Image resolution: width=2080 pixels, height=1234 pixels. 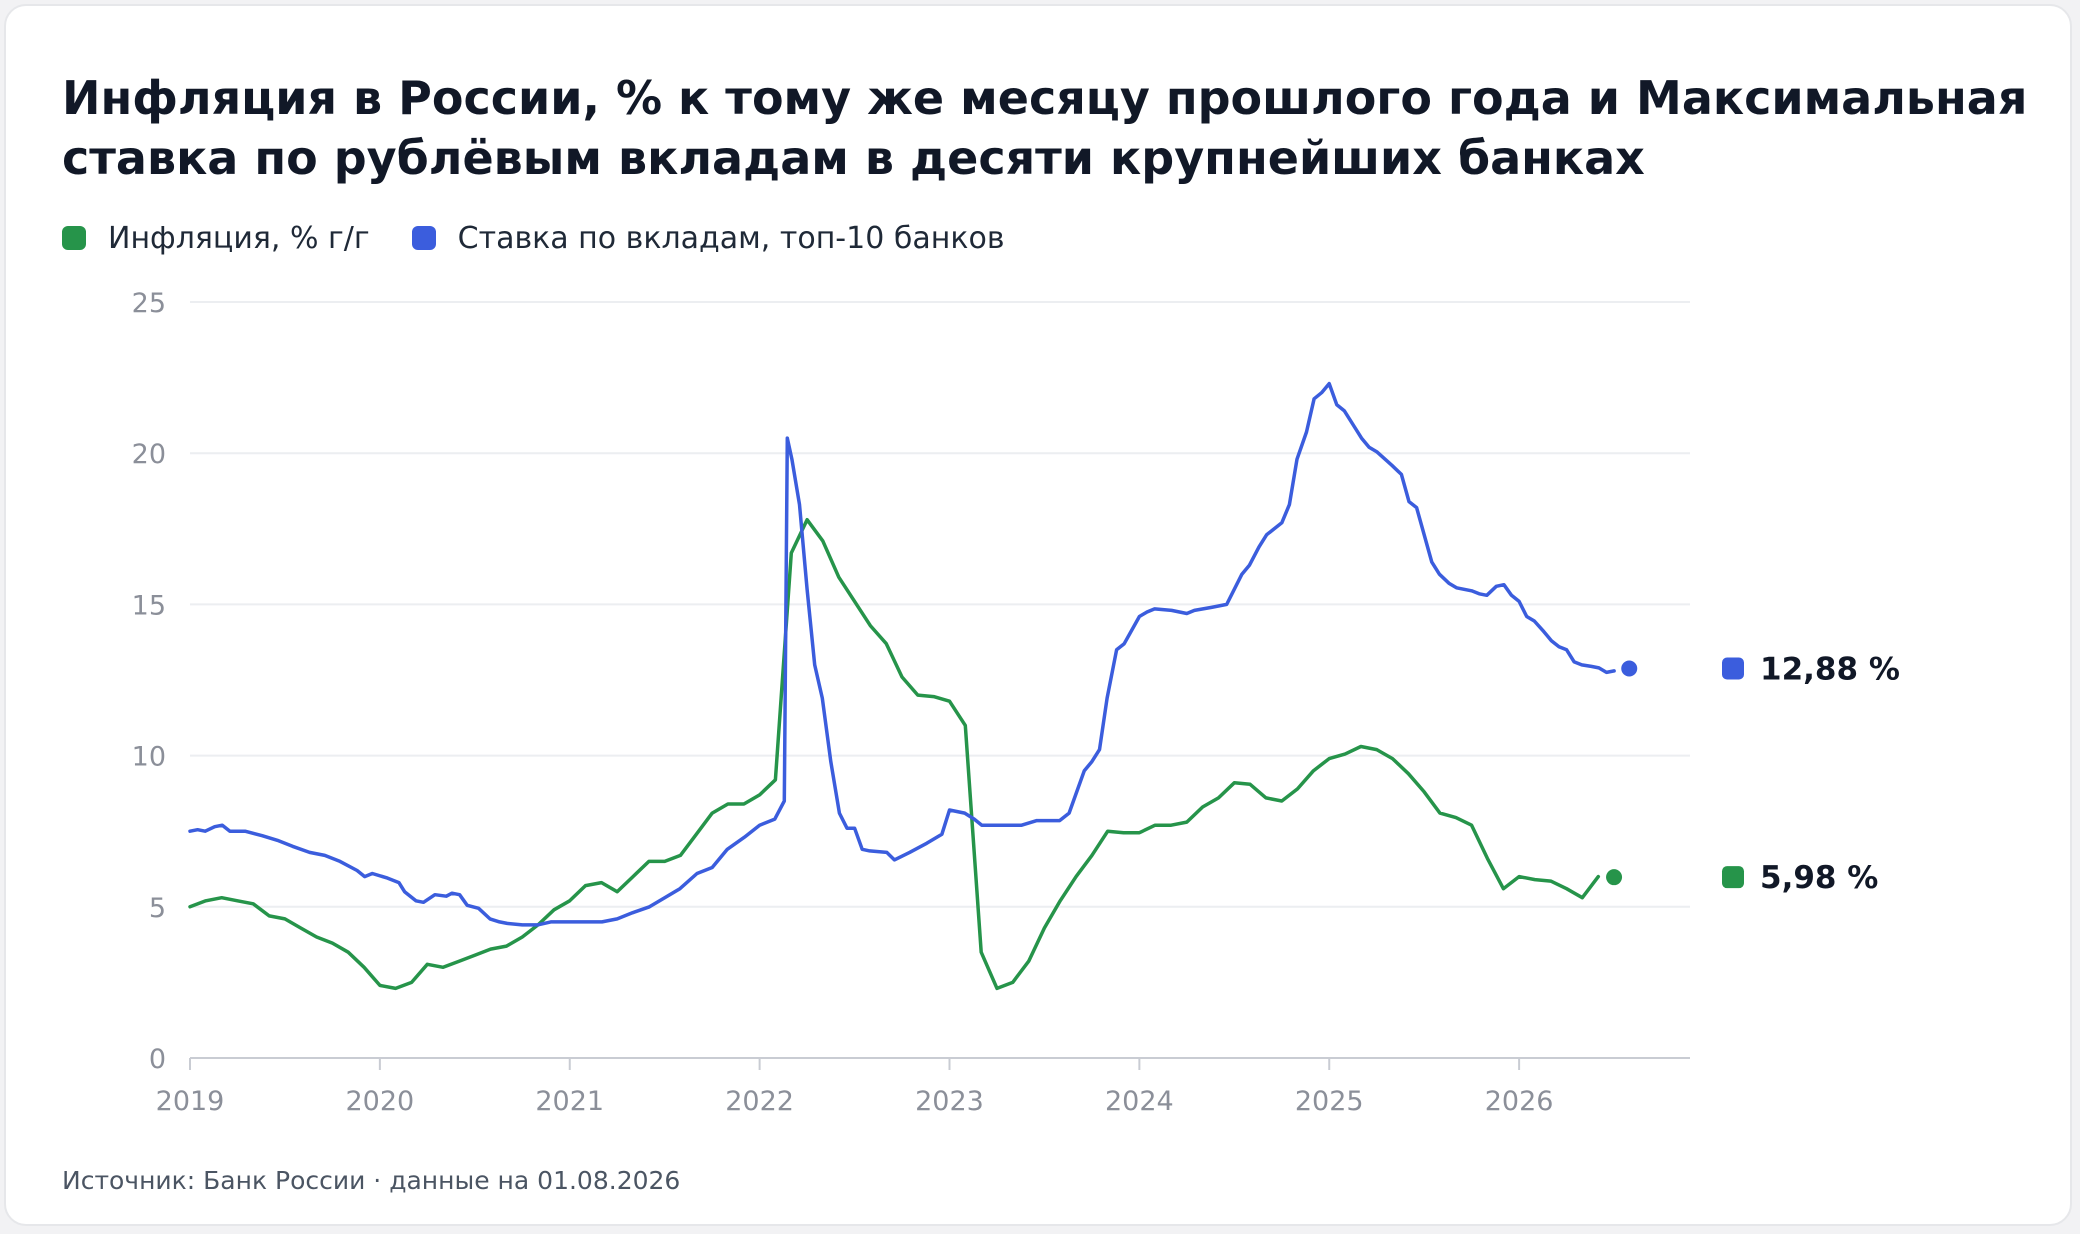 I want to click on y-tick-label-25: 25, so click(x=149, y=303).